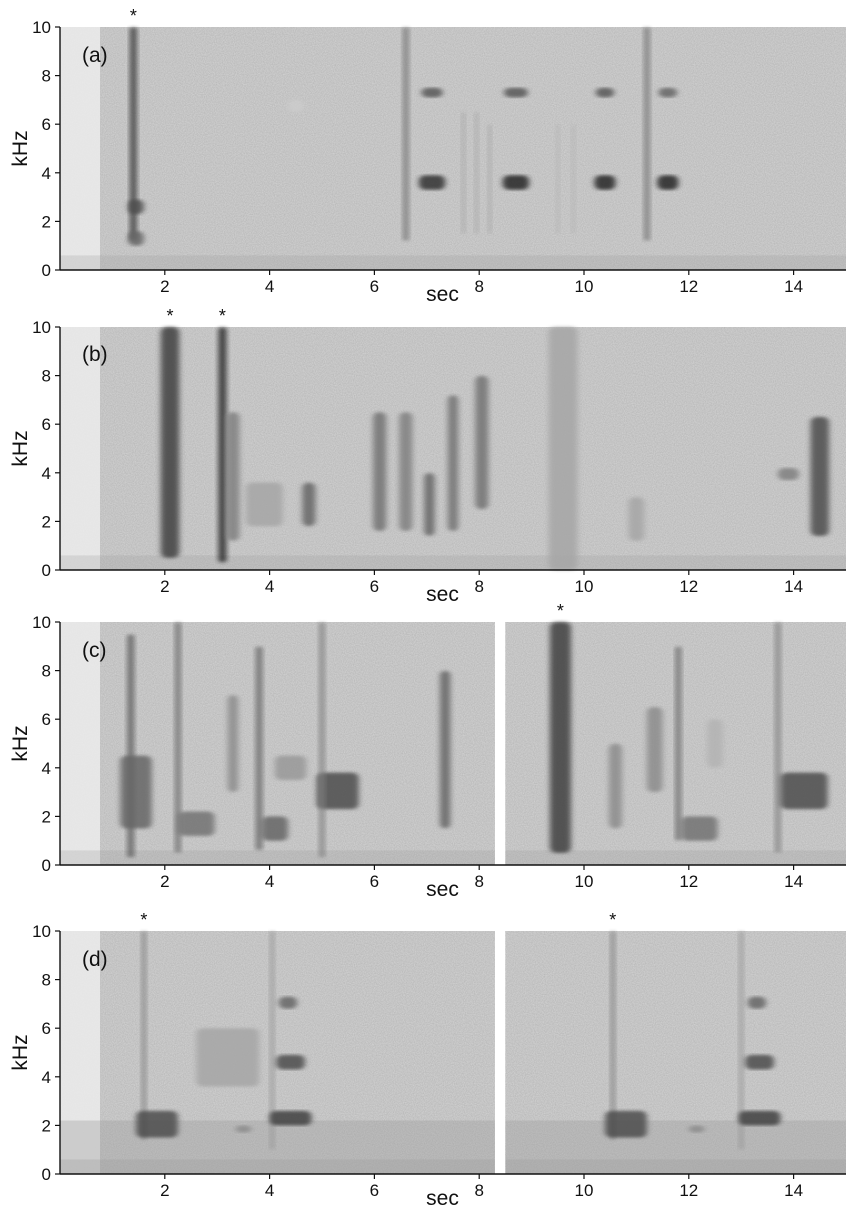 This screenshot has width=848, height=1209. I want to click on noise-floor-upper, so click(675, 1140).